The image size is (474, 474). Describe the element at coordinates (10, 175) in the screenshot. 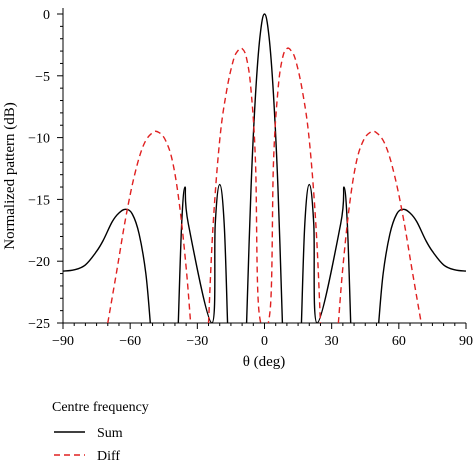

I see `y-axis-label: Normalized pattern (dB)` at that location.